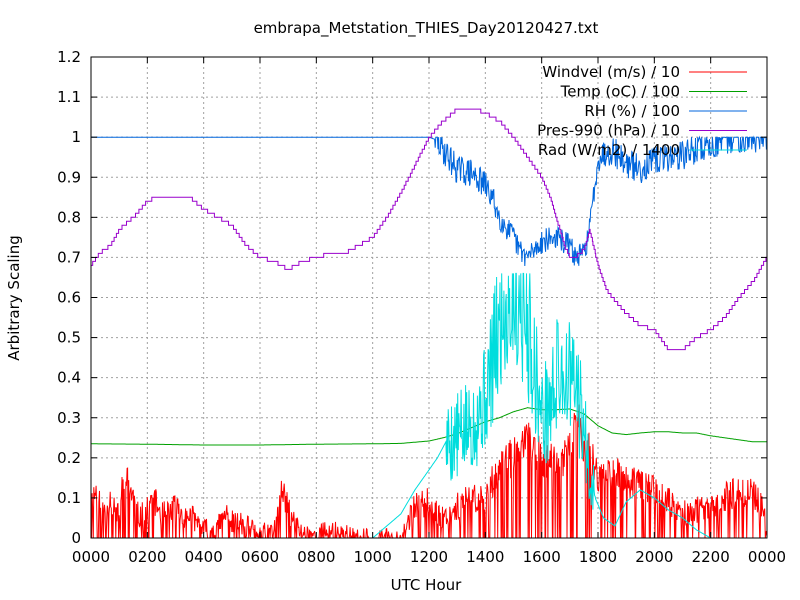 The image size is (800, 600). I want to click on x-axis-title: UTC Hour, so click(426, 585).